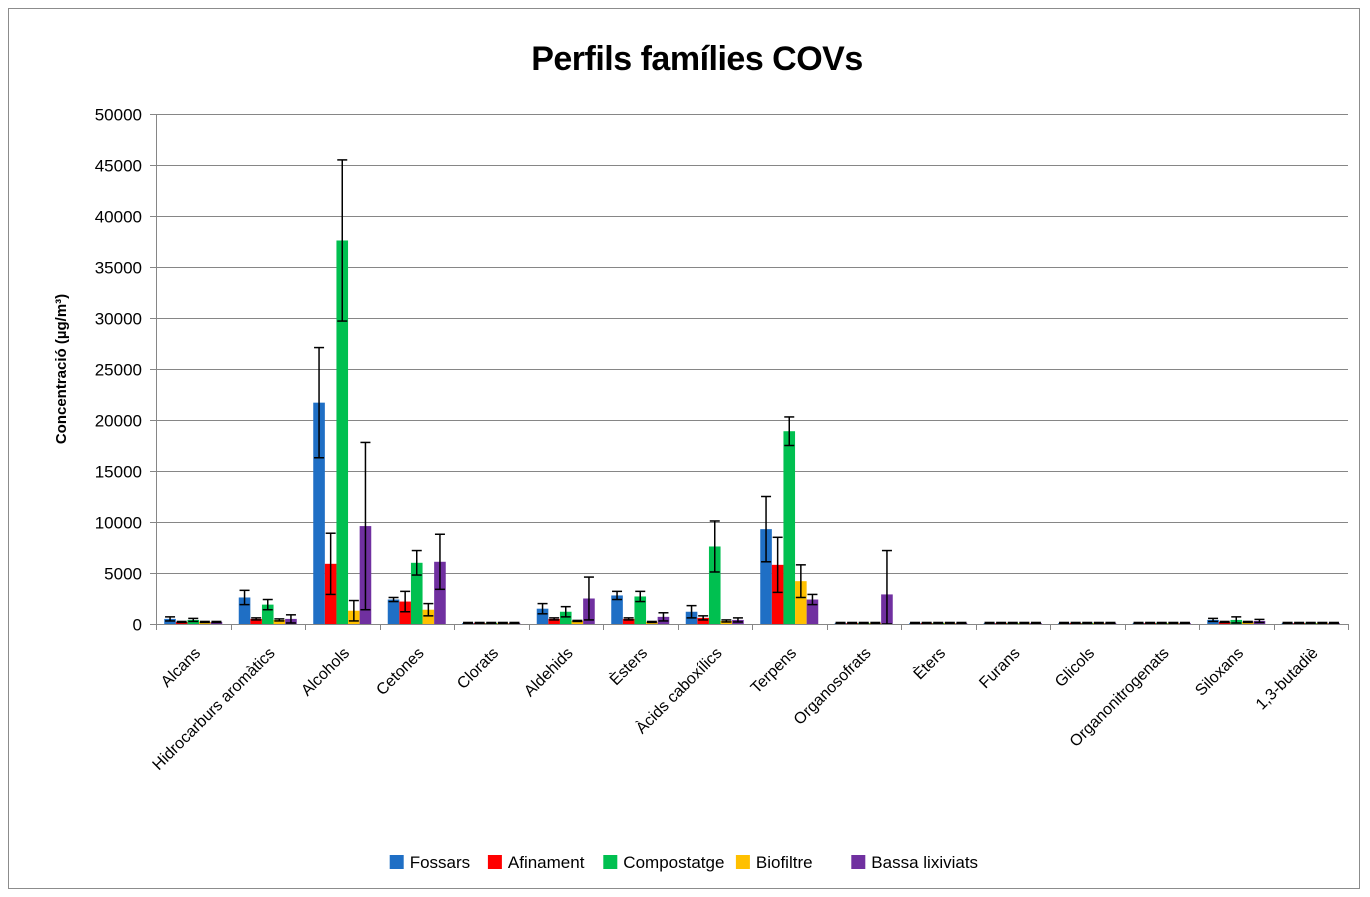 The height and width of the screenshot is (897, 1370). I want to click on y-tick-label: 35000, so click(118, 268).